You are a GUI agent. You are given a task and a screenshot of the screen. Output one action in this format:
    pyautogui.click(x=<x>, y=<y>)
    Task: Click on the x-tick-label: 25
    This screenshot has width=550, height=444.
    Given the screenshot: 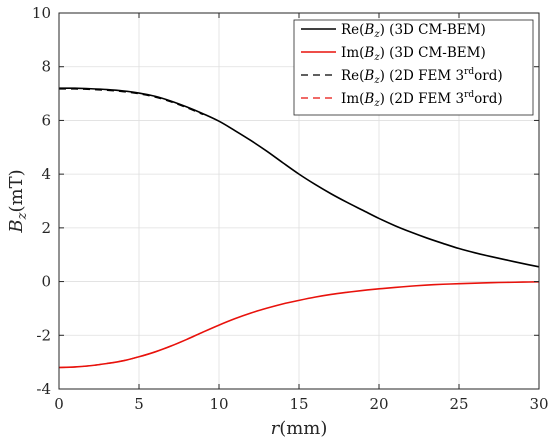 What is the action you would take?
    pyautogui.click(x=458, y=404)
    